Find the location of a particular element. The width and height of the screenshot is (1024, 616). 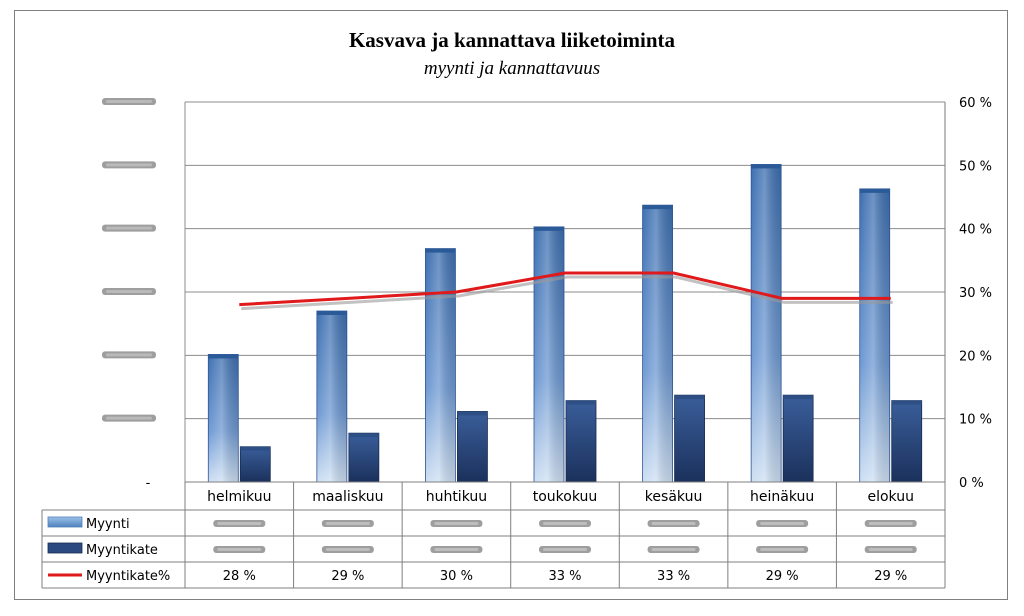

legend-key-myynti is located at coordinates (65, 522).